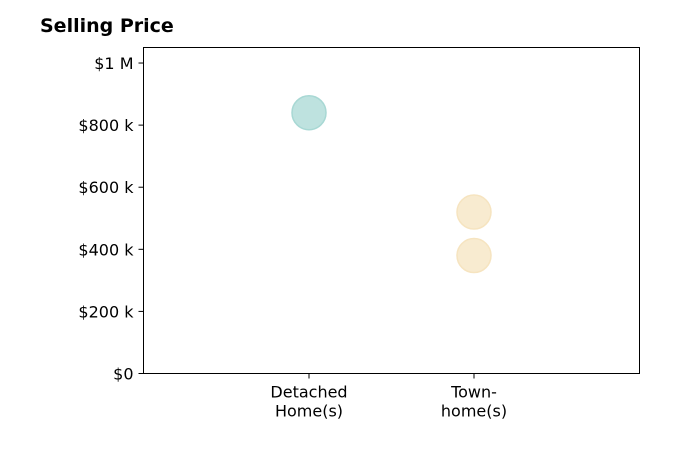 The image size is (679, 462). I want to click on x-tick-label-line: Home(s), so click(309, 411).